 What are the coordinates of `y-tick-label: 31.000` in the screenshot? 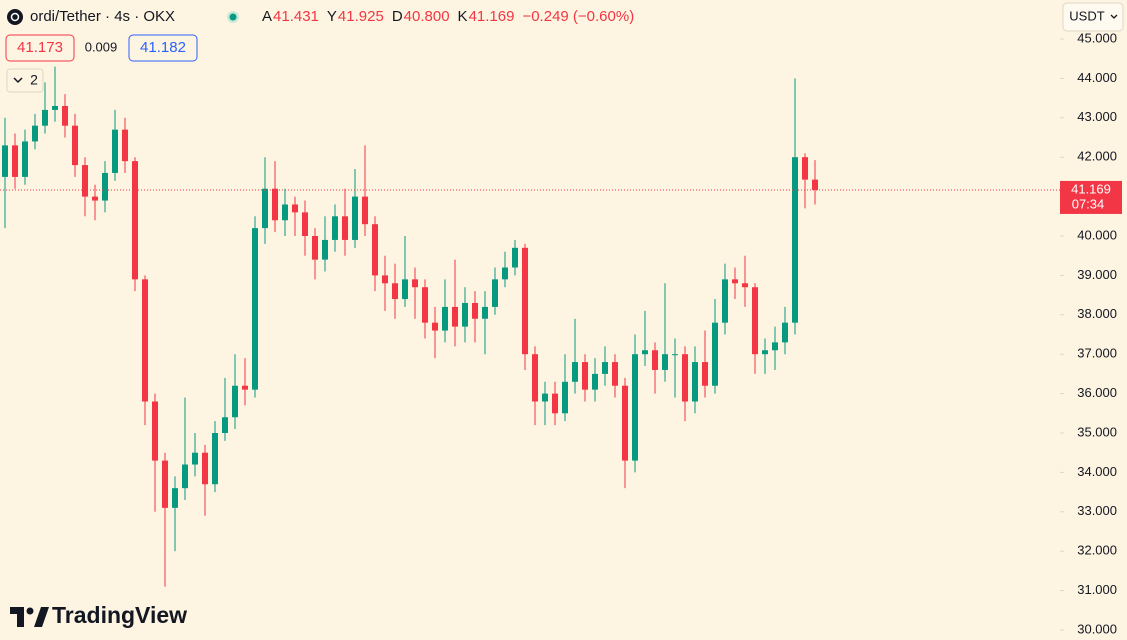 It's located at (1097, 589).